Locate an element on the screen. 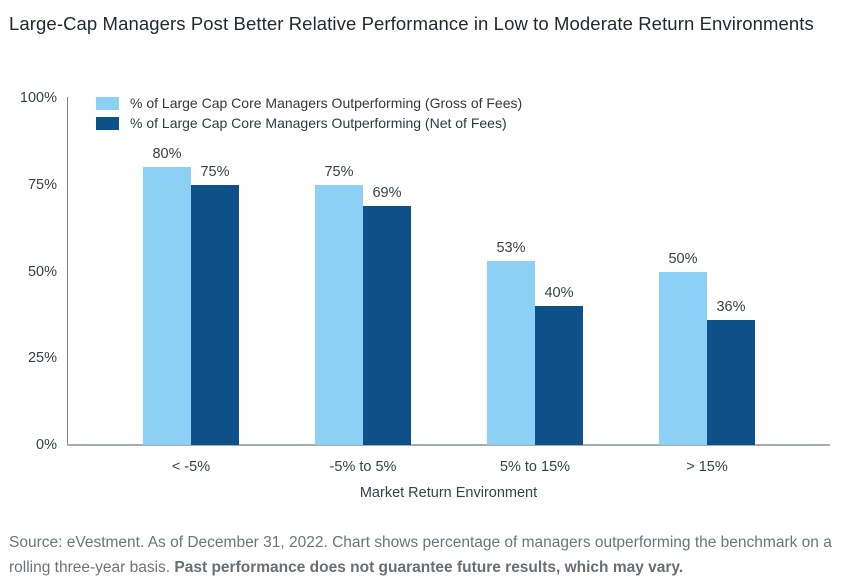  bar-gross-of-fees: 53% is located at coordinates (511, 342).